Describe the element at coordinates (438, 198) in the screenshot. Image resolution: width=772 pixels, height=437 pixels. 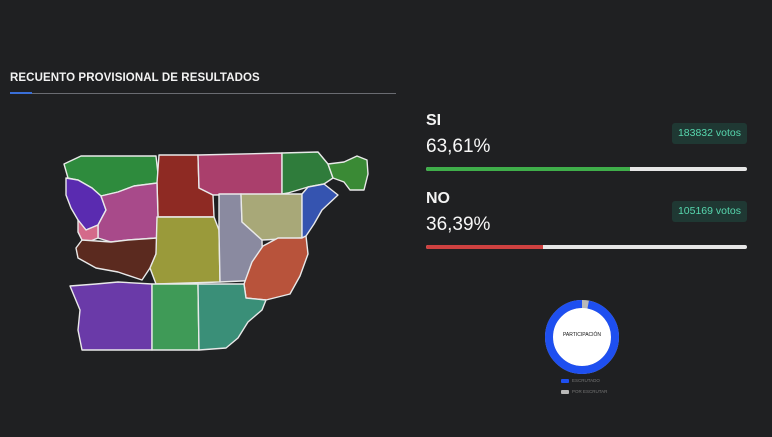
I see `option-label-no: NO` at that location.